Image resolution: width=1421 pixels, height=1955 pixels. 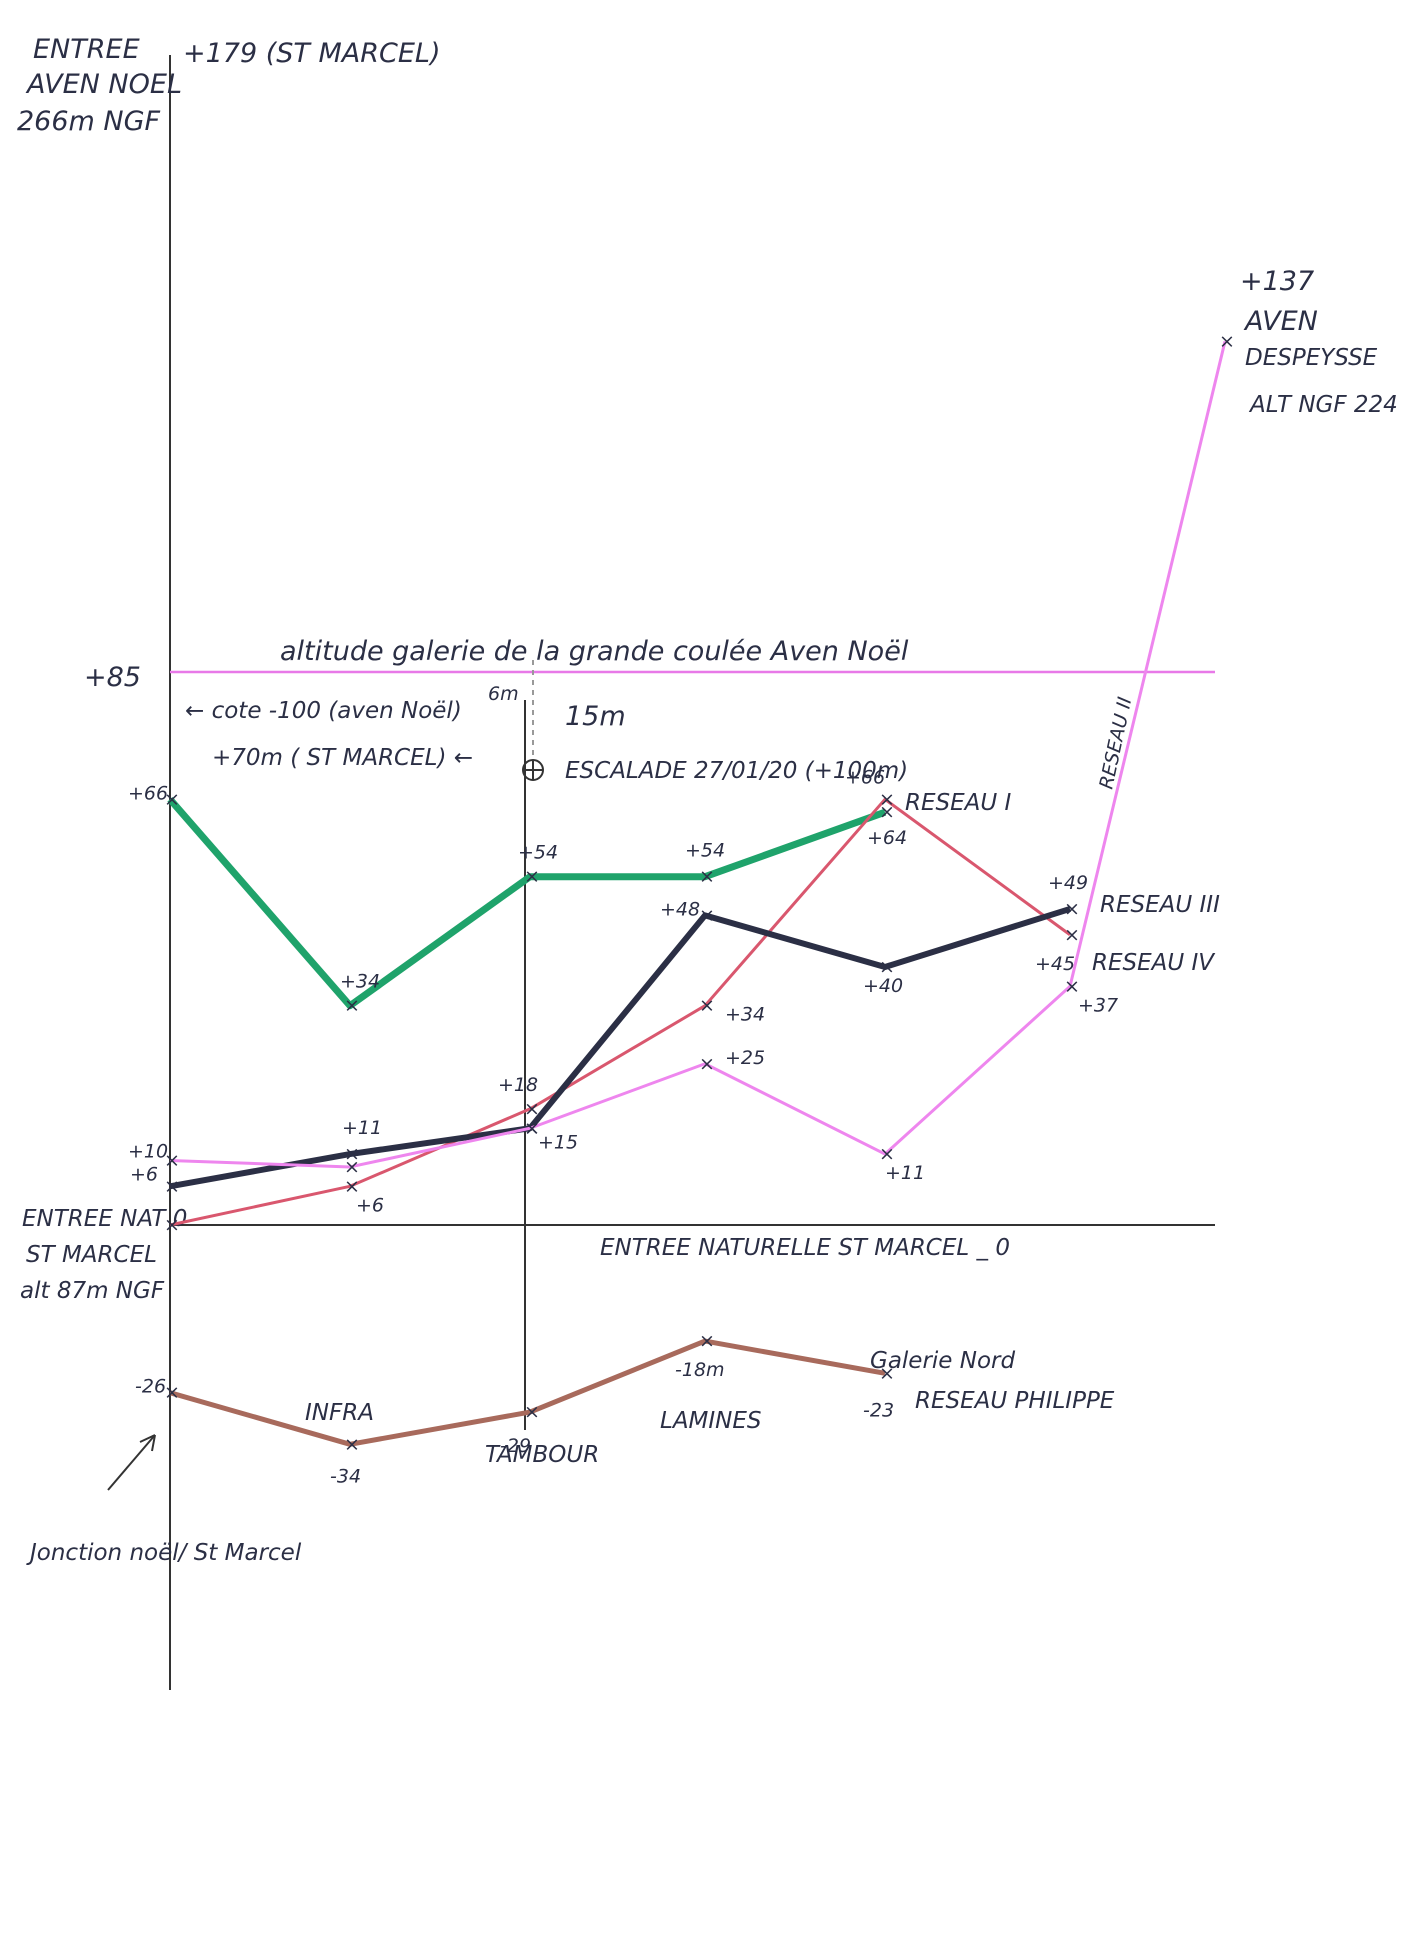 What do you see at coordinates (86, 49) in the screenshot?
I see `entree-label-1: ENTREE` at bounding box center [86, 49].